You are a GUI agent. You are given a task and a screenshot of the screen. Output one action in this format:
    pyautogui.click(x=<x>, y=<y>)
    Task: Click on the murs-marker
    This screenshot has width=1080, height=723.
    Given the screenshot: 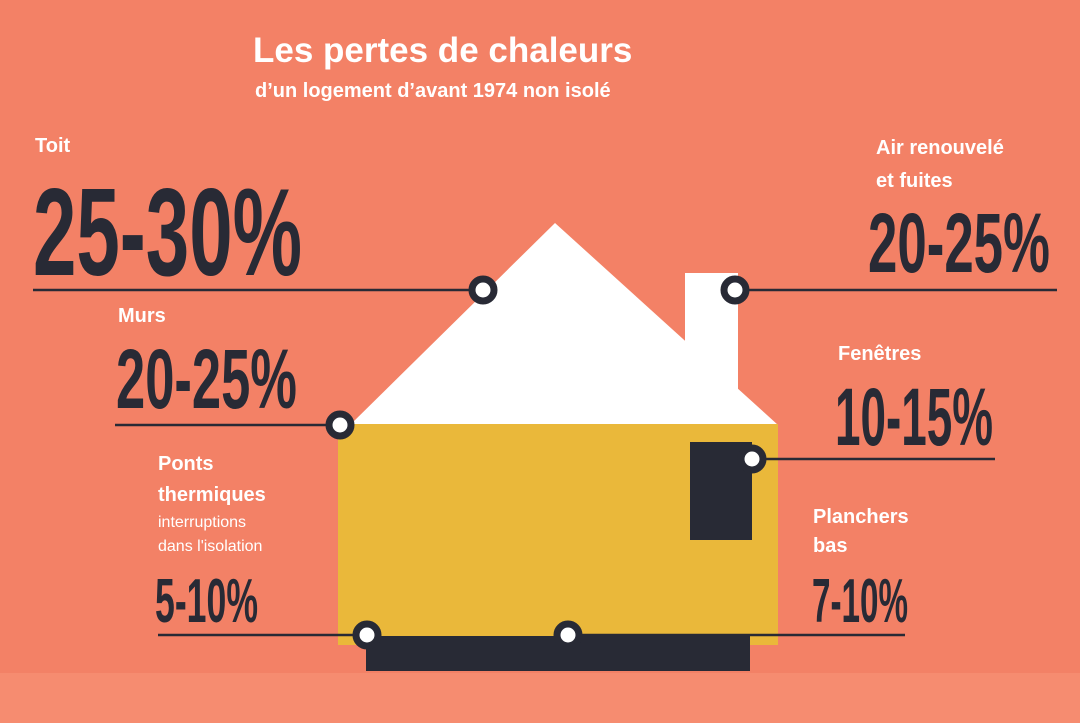 What is the action you would take?
    pyautogui.click(x=340, y=425)
    